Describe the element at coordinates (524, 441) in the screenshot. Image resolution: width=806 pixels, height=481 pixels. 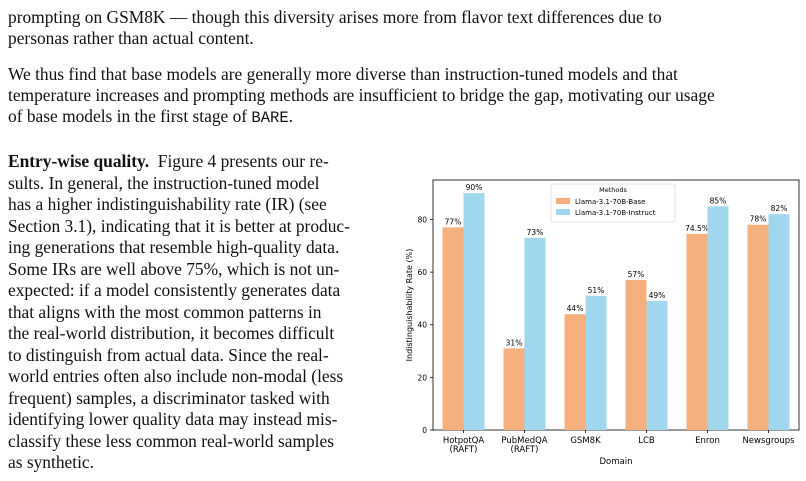
I see `x-tick-label: PubMedQA` at that location.